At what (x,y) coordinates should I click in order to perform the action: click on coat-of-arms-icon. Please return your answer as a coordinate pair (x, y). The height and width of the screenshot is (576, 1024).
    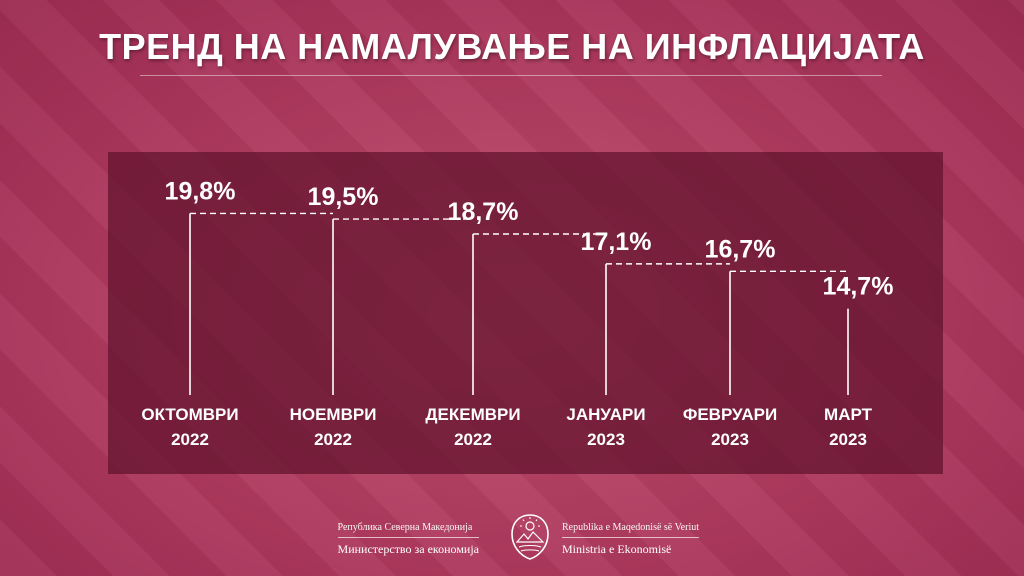
    Looking at the image, I should click on (530, 537).